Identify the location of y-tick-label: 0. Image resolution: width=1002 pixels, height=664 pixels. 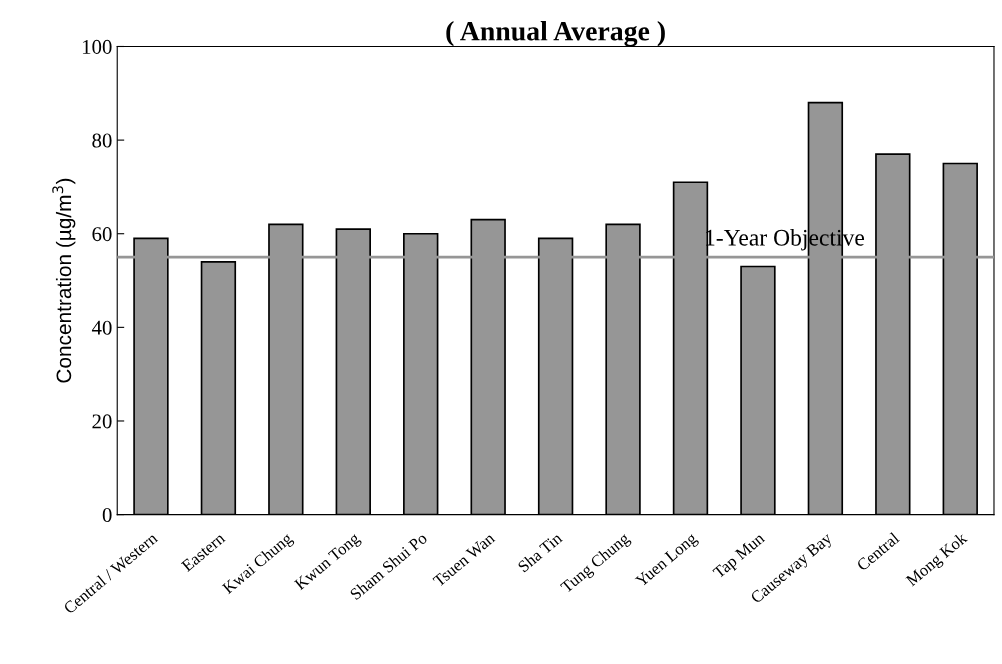
(107, 515).